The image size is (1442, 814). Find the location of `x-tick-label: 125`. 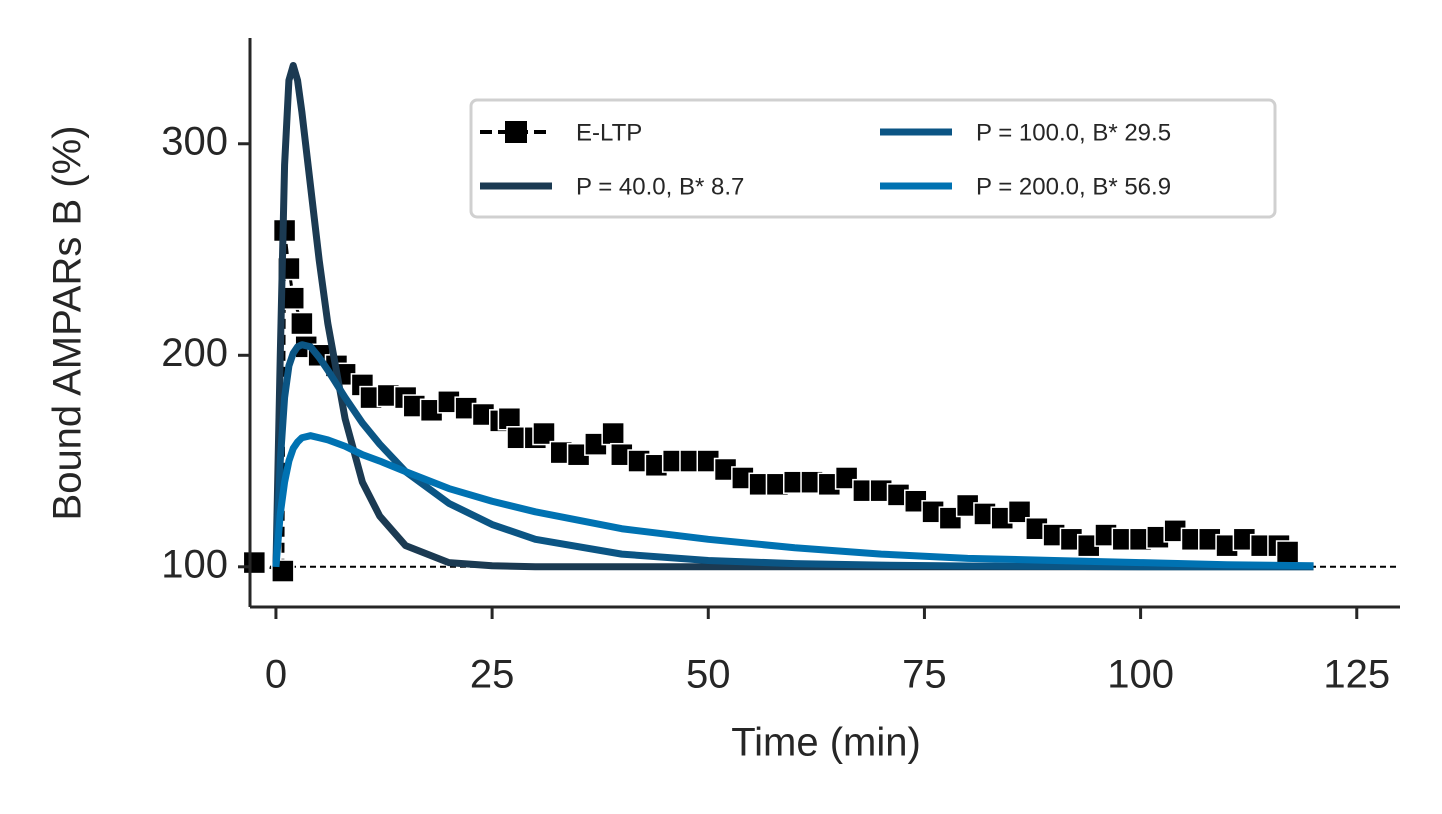

x-tick-label: 125 is located at coordinates (1356, 675).